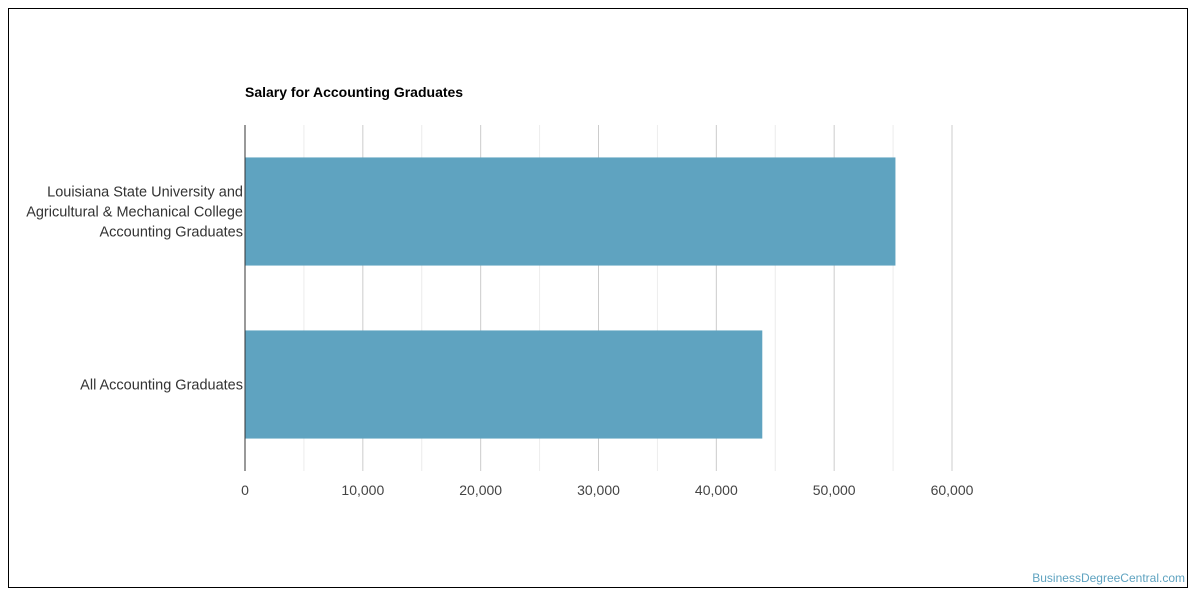 The height and width of the screenshot is (600, 1200). I want to click on x-tick-labels: 0 10,000 20,000 30,000 40,000 50,000 60,000, so click(607, 490).